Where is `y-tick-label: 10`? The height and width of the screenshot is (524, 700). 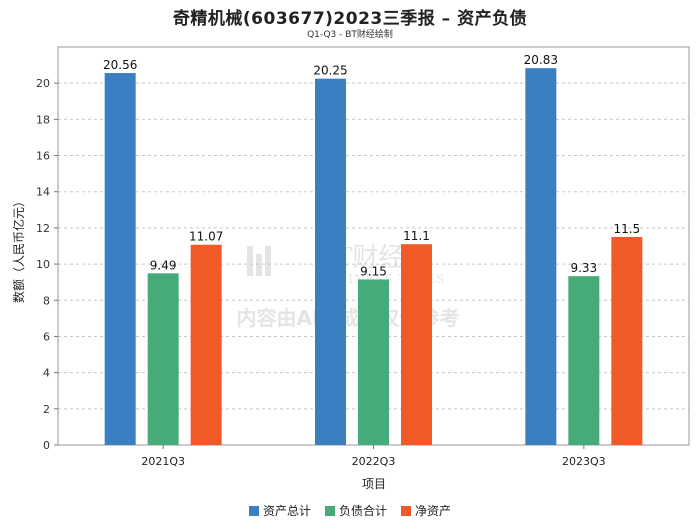
y-tick-label: 10 is located at coordinates (43, 264).